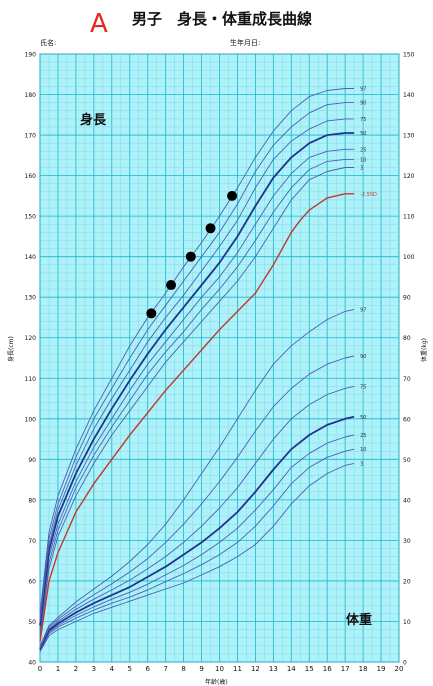 The width and height of the screenshot is (433, 686). Describe the element at coordinates (363, 436) in the screenshot. I see `weight-percentile-label: 25` at that location.